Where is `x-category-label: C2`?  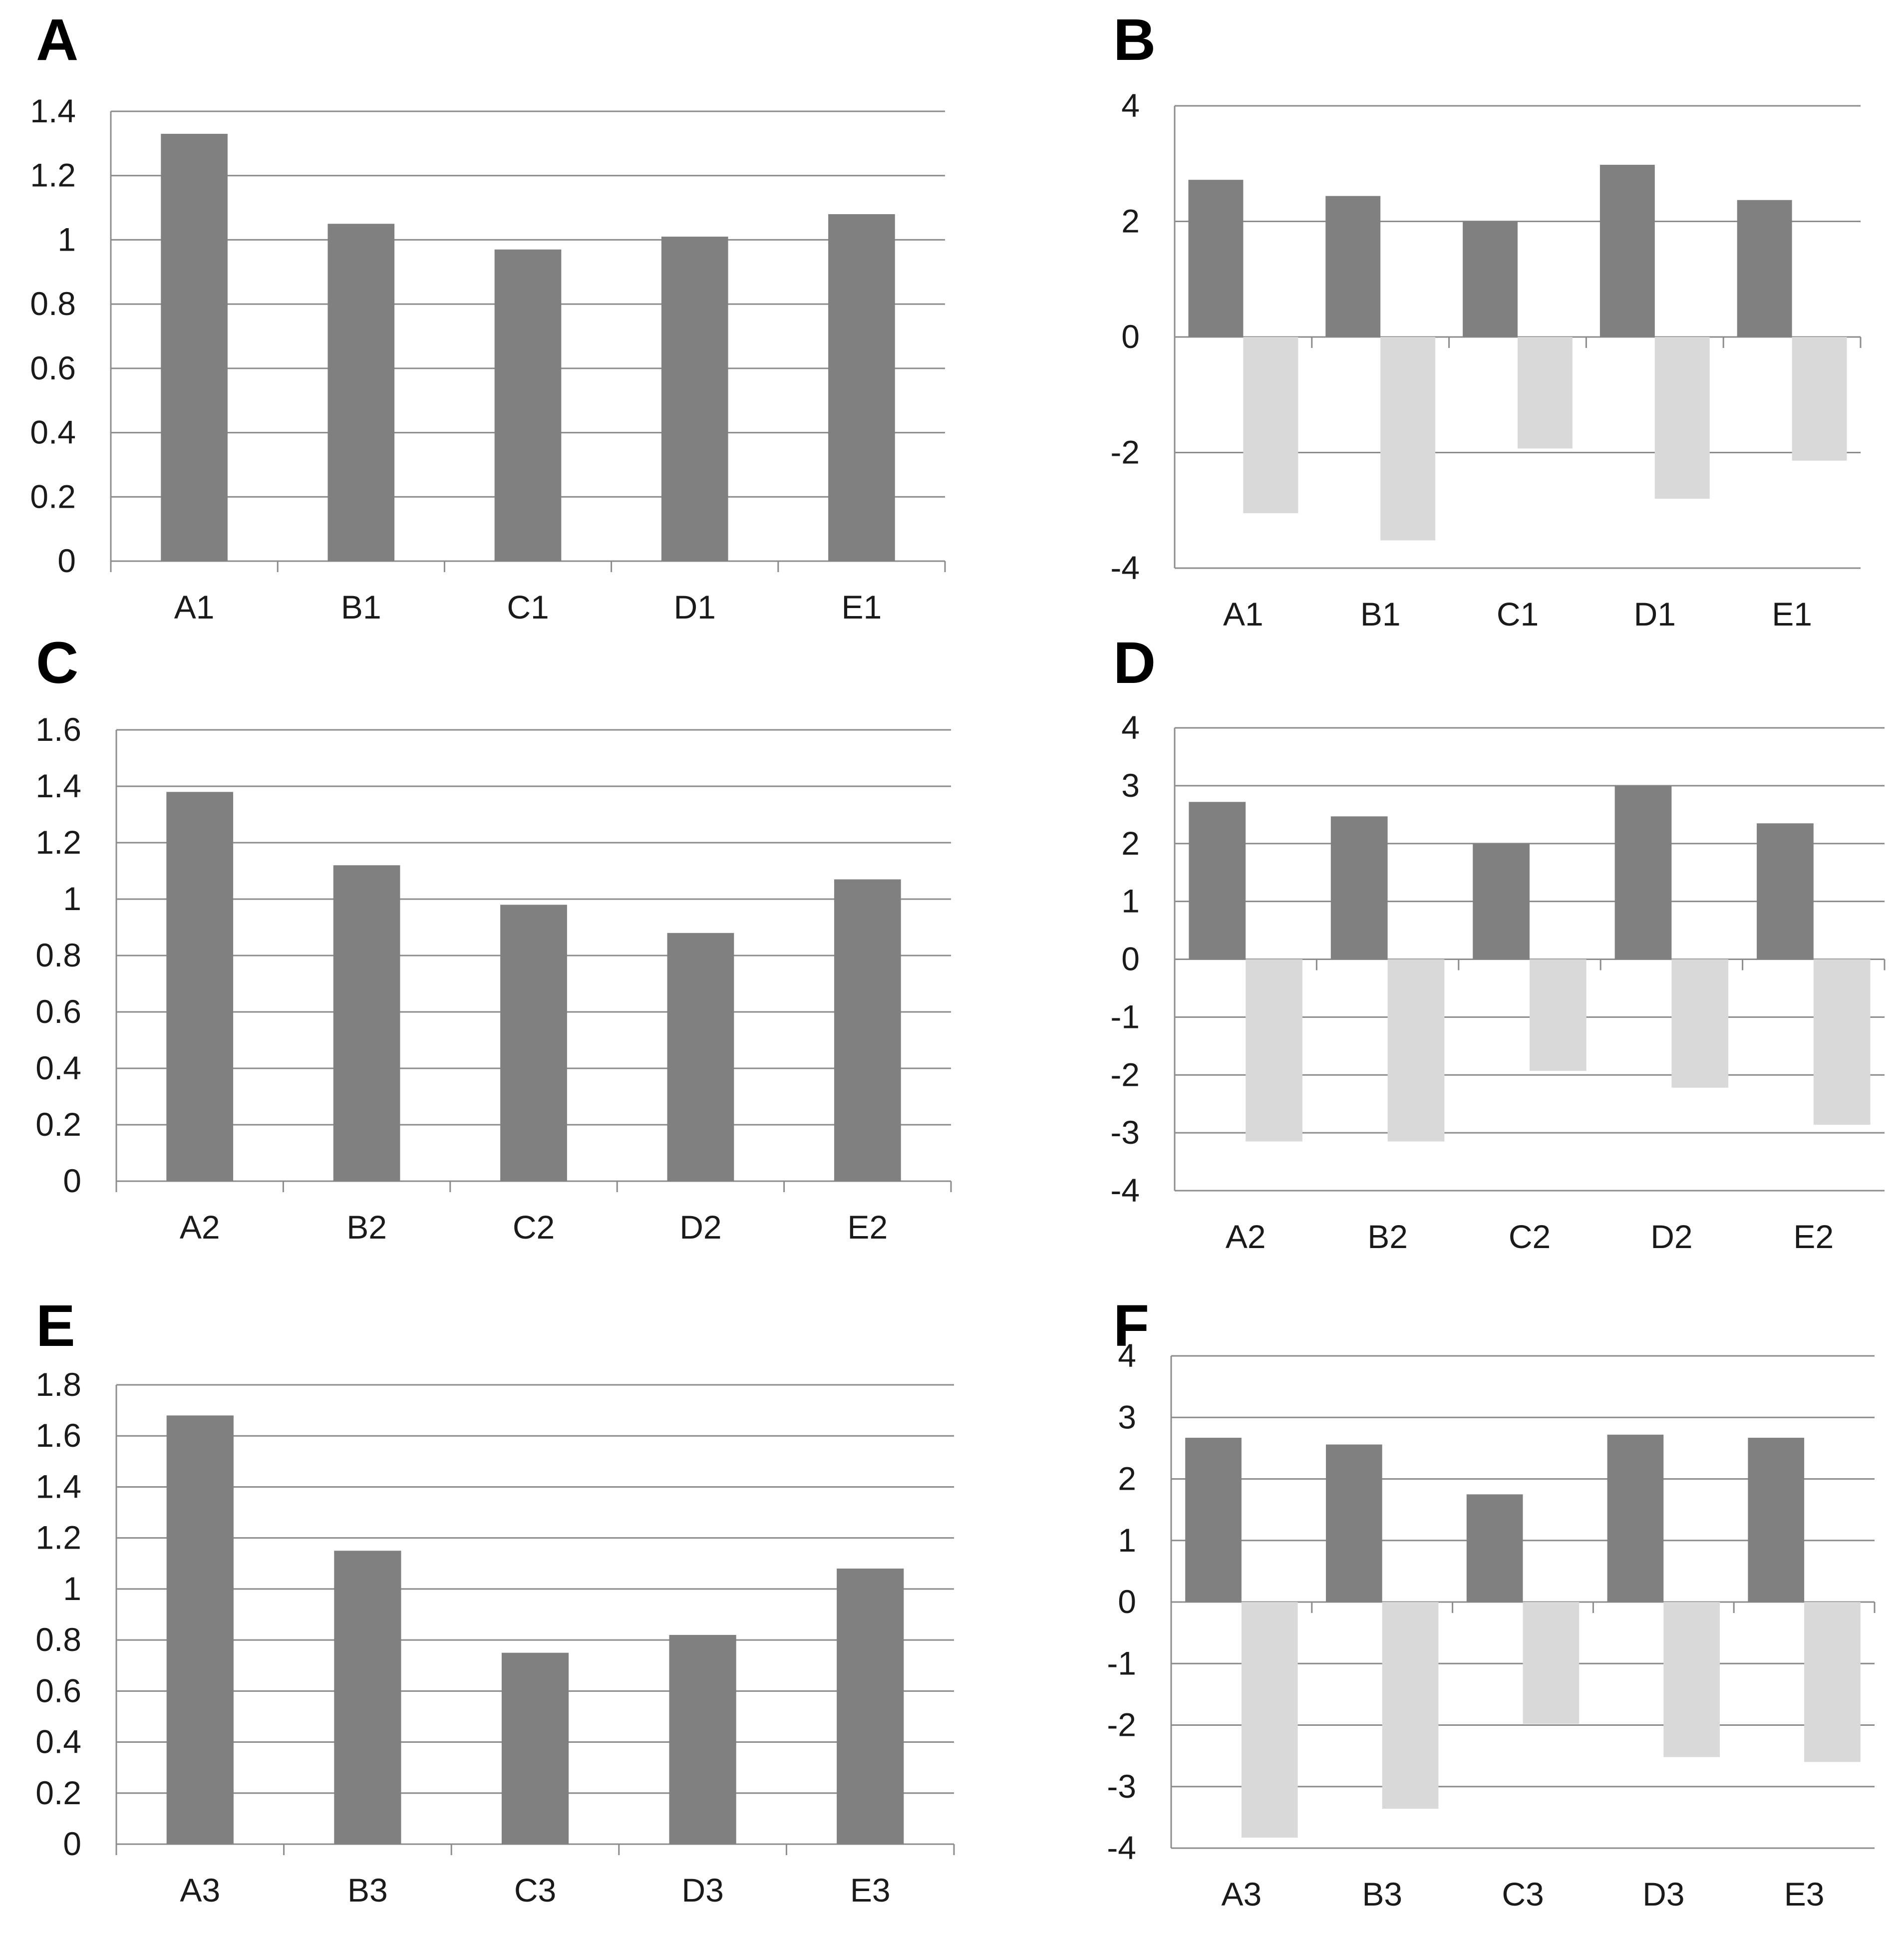 x-category-label: C2 is located at coordinates (534, 1228).